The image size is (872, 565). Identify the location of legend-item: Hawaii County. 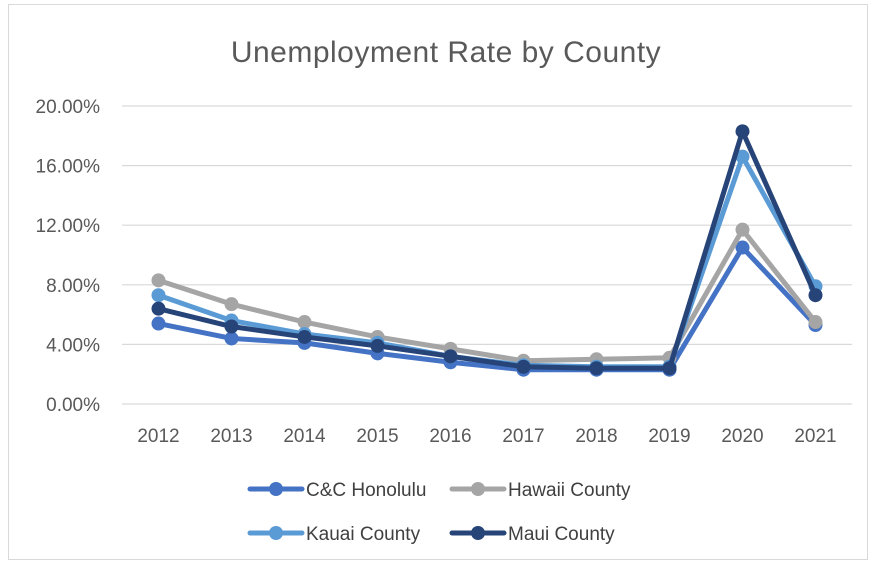
(540, 490).